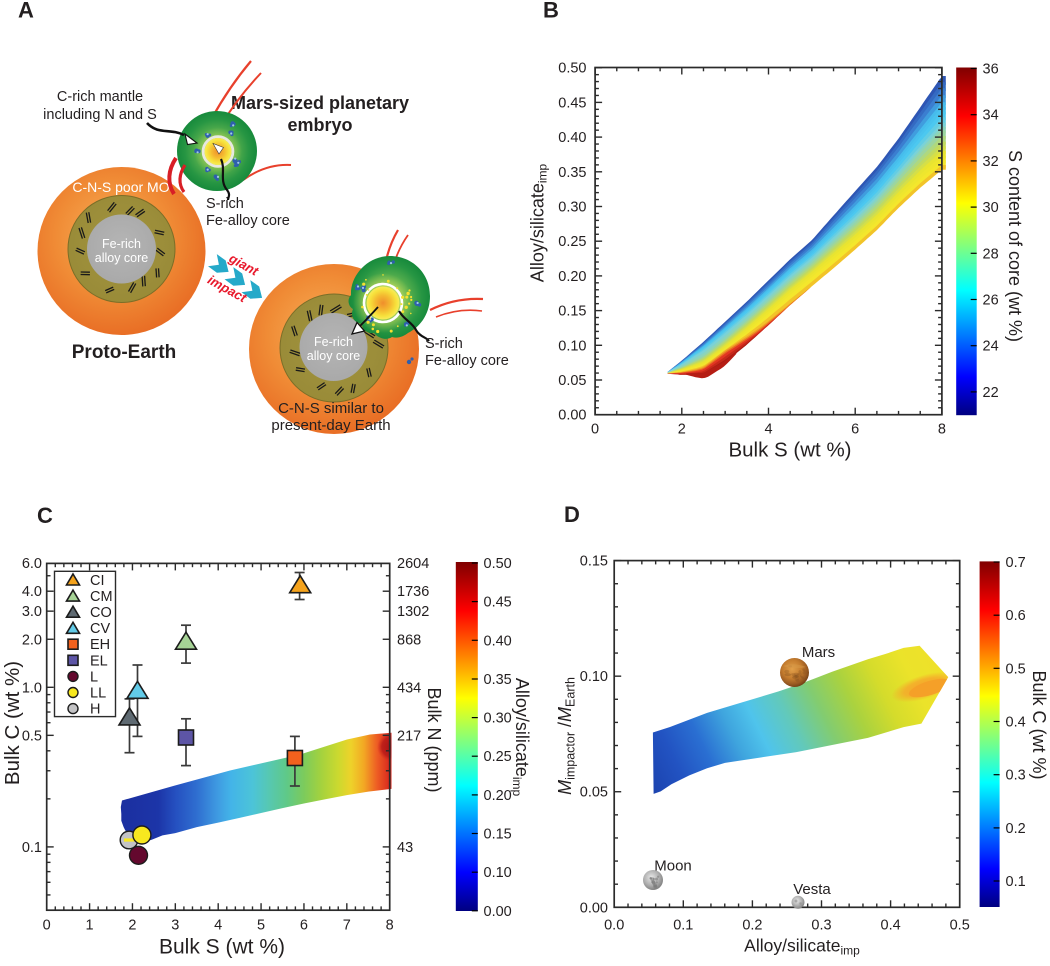  What do you see at coordinates (100, 629) in the screenshot?
I see `svg-text: CV` at bounding box center [100, 629].